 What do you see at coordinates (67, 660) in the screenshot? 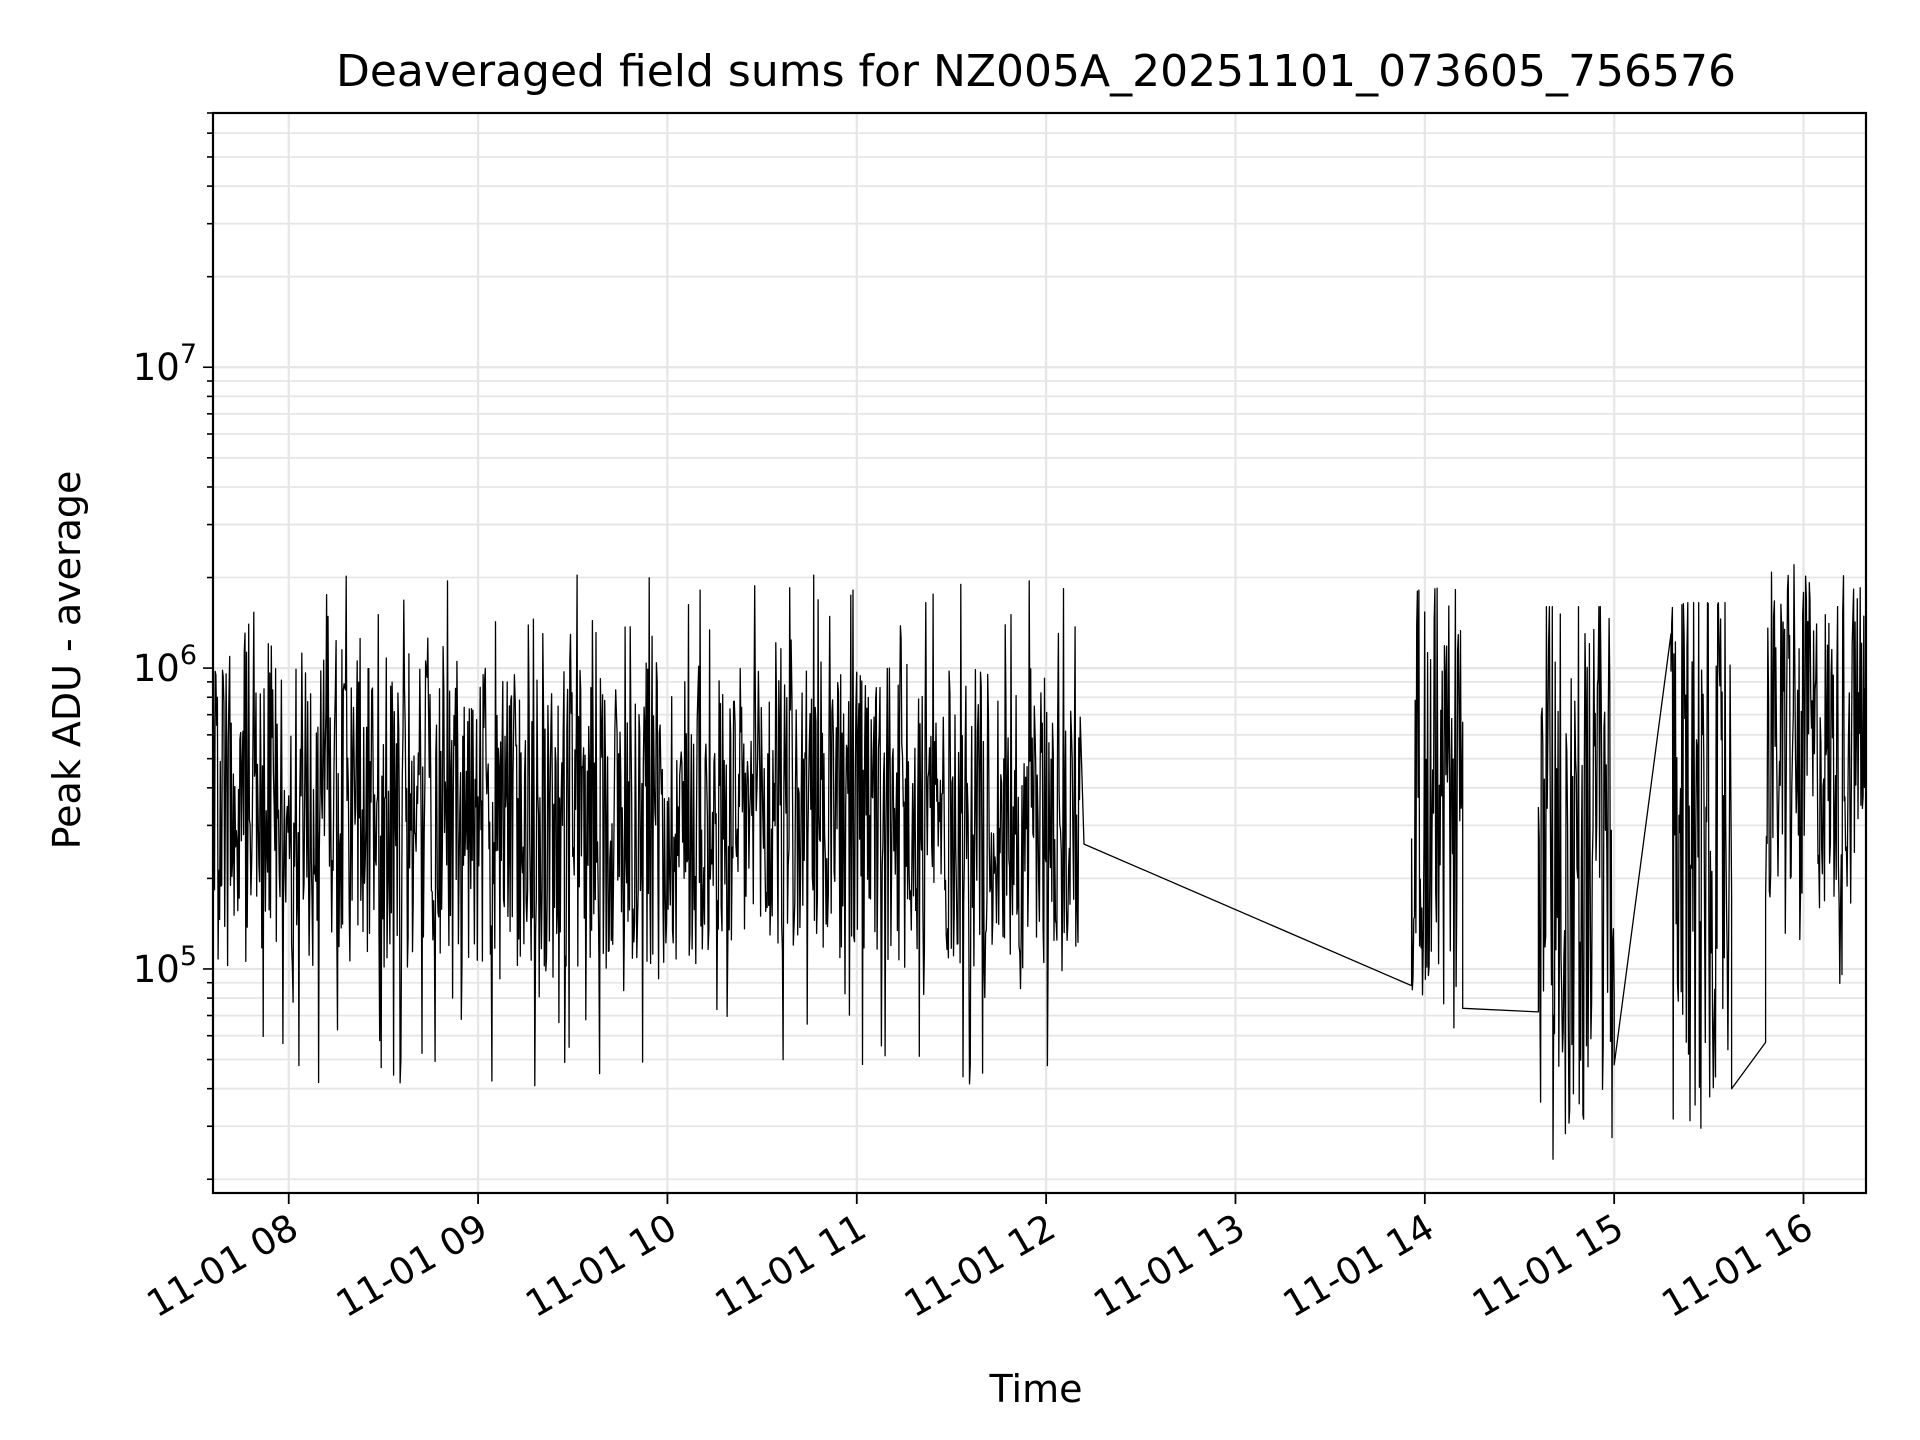
I see `y-axis-label: Peak ADU - average` at bounding box center [67, 660].